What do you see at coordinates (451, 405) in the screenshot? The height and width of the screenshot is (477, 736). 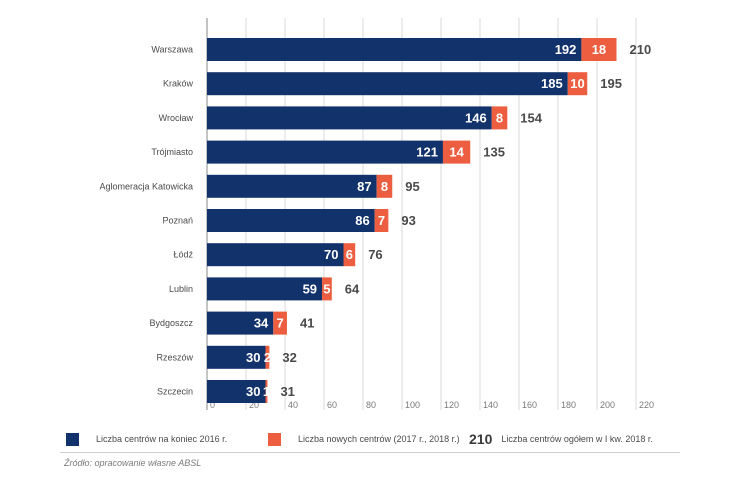 I see `tick-label-120: 120` at bounding box center [451, 405].